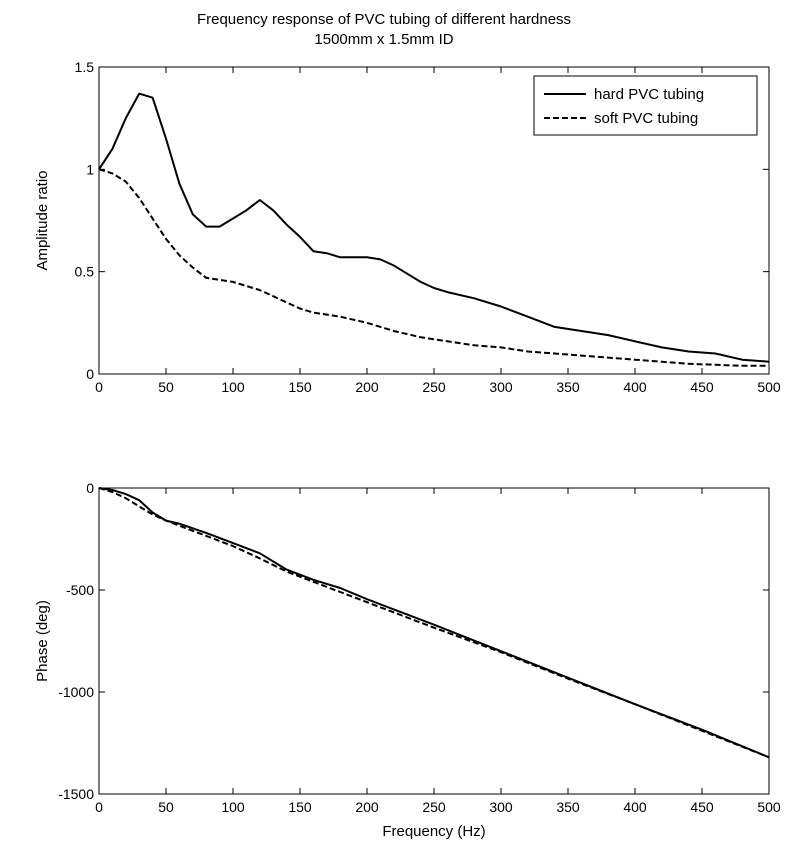 This screenshot has height=854, width=786. Describe the element at coordinates (42, 641) in the screenshot. I see `y-axis-label: Phase (deg)` at that location.